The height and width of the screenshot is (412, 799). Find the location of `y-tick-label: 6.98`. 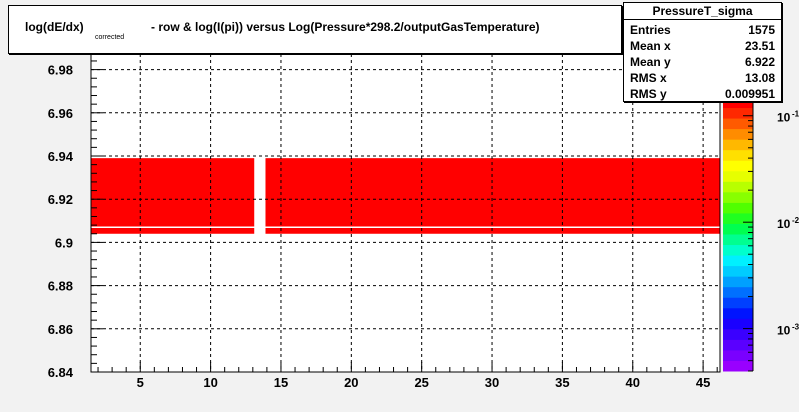

y-tick-label: 6.98 is located at coordinates (60, 70).